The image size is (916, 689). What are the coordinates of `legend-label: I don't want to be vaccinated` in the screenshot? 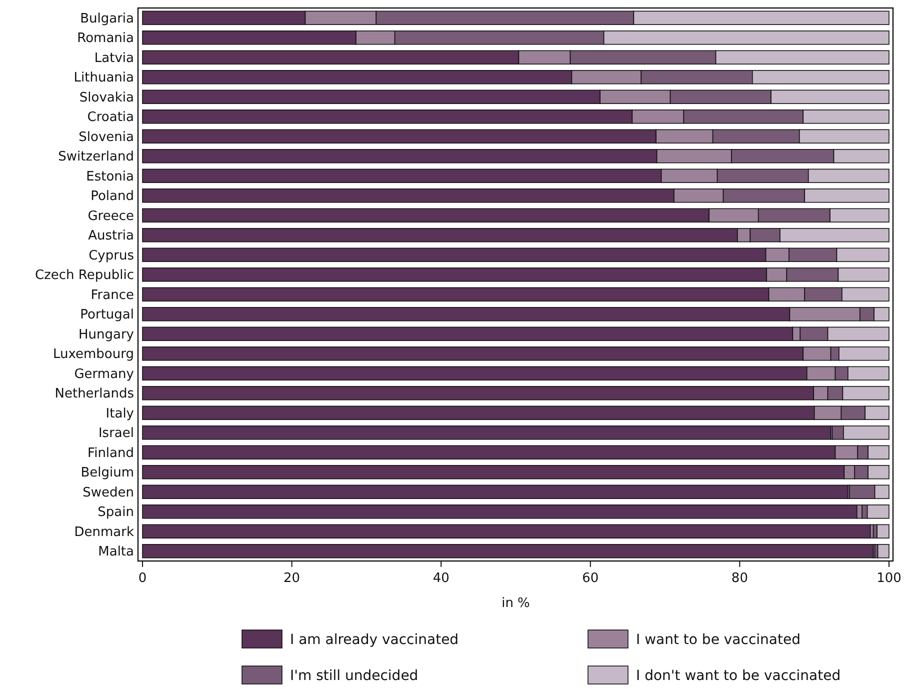 It's located at (738, 676).